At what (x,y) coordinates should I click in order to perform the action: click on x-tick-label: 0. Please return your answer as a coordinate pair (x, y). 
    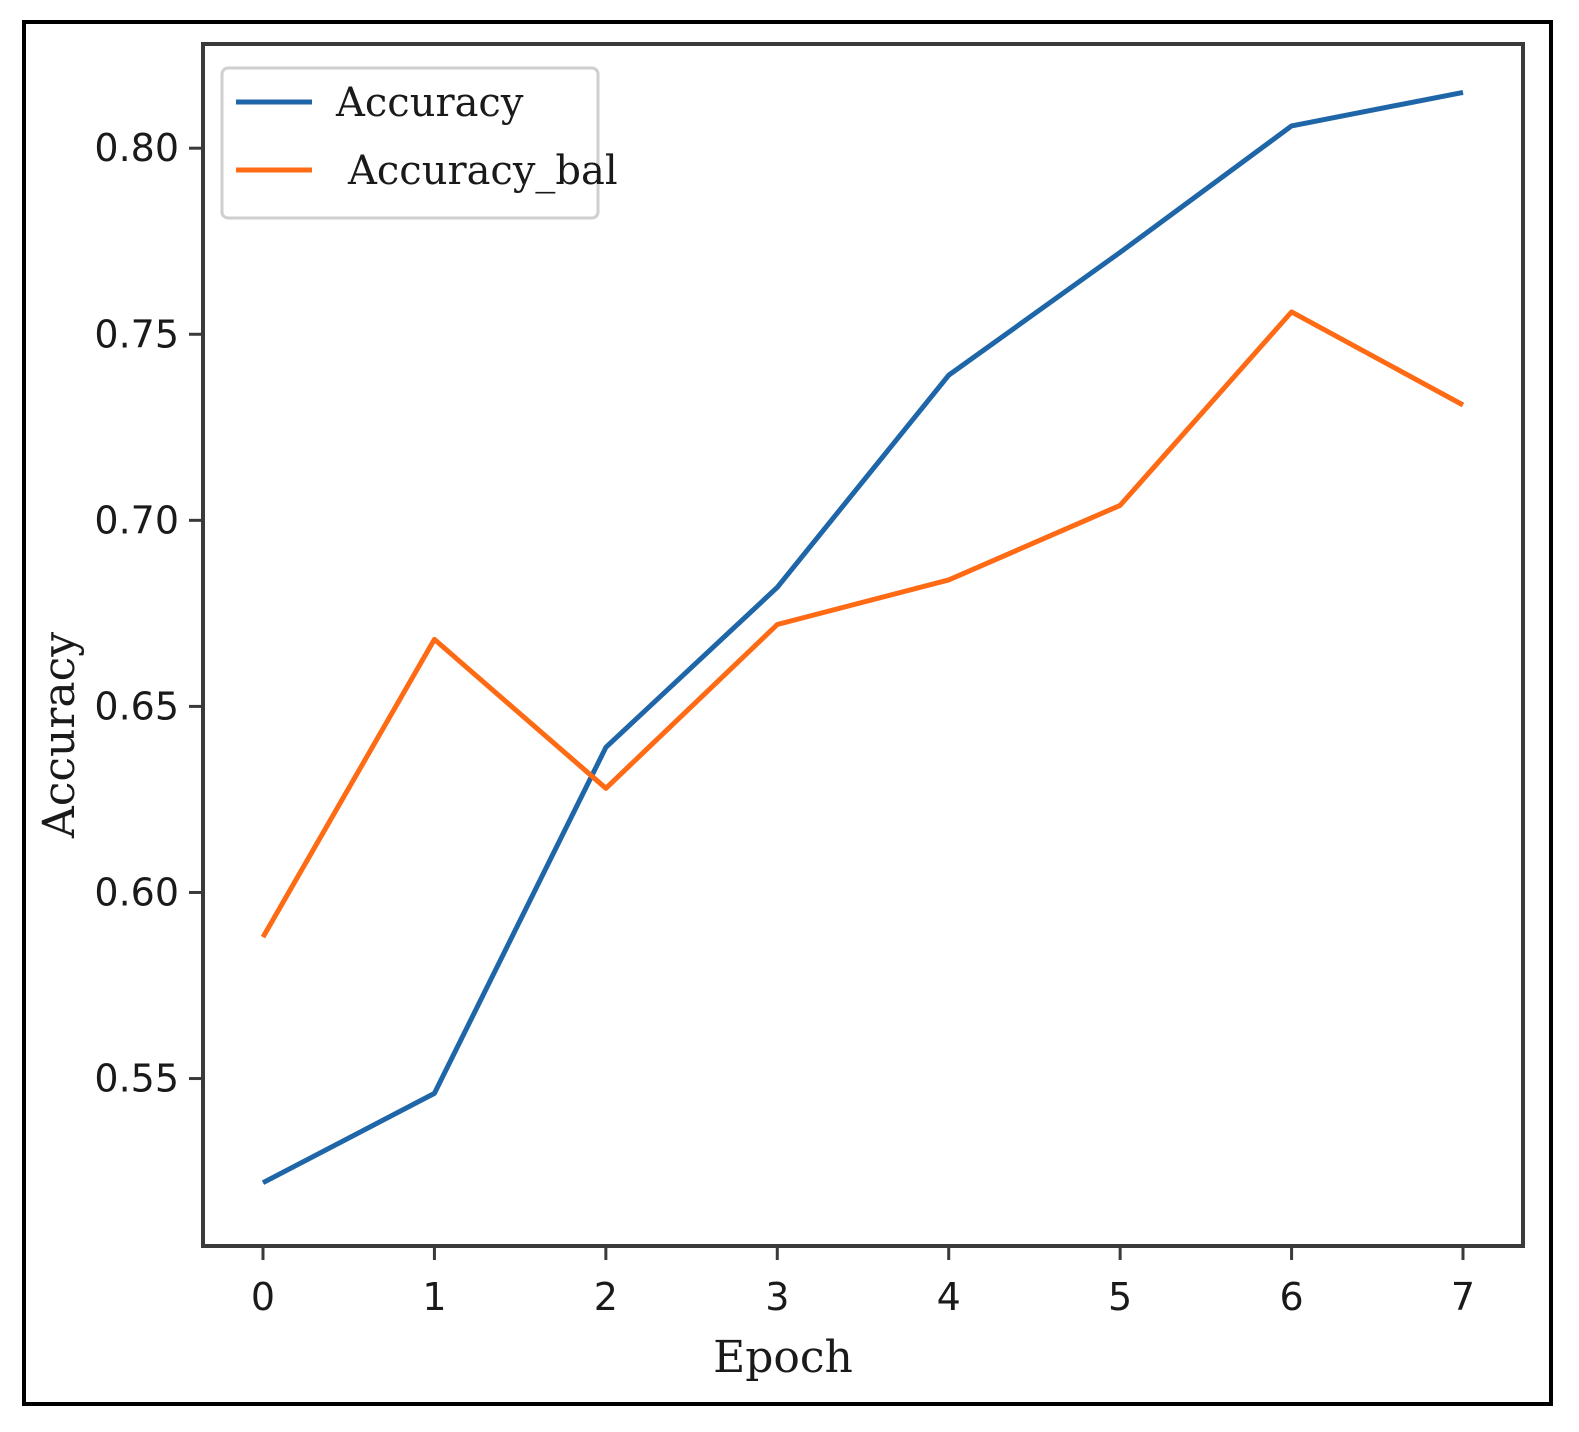
    Looking at the image, I should click on (263, 1297).